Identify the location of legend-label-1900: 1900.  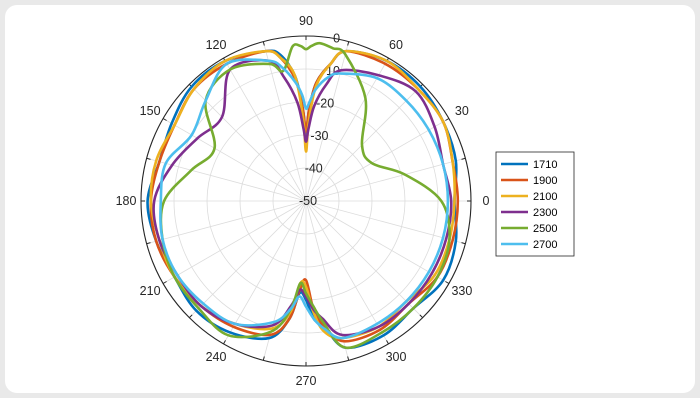
(545, 181).